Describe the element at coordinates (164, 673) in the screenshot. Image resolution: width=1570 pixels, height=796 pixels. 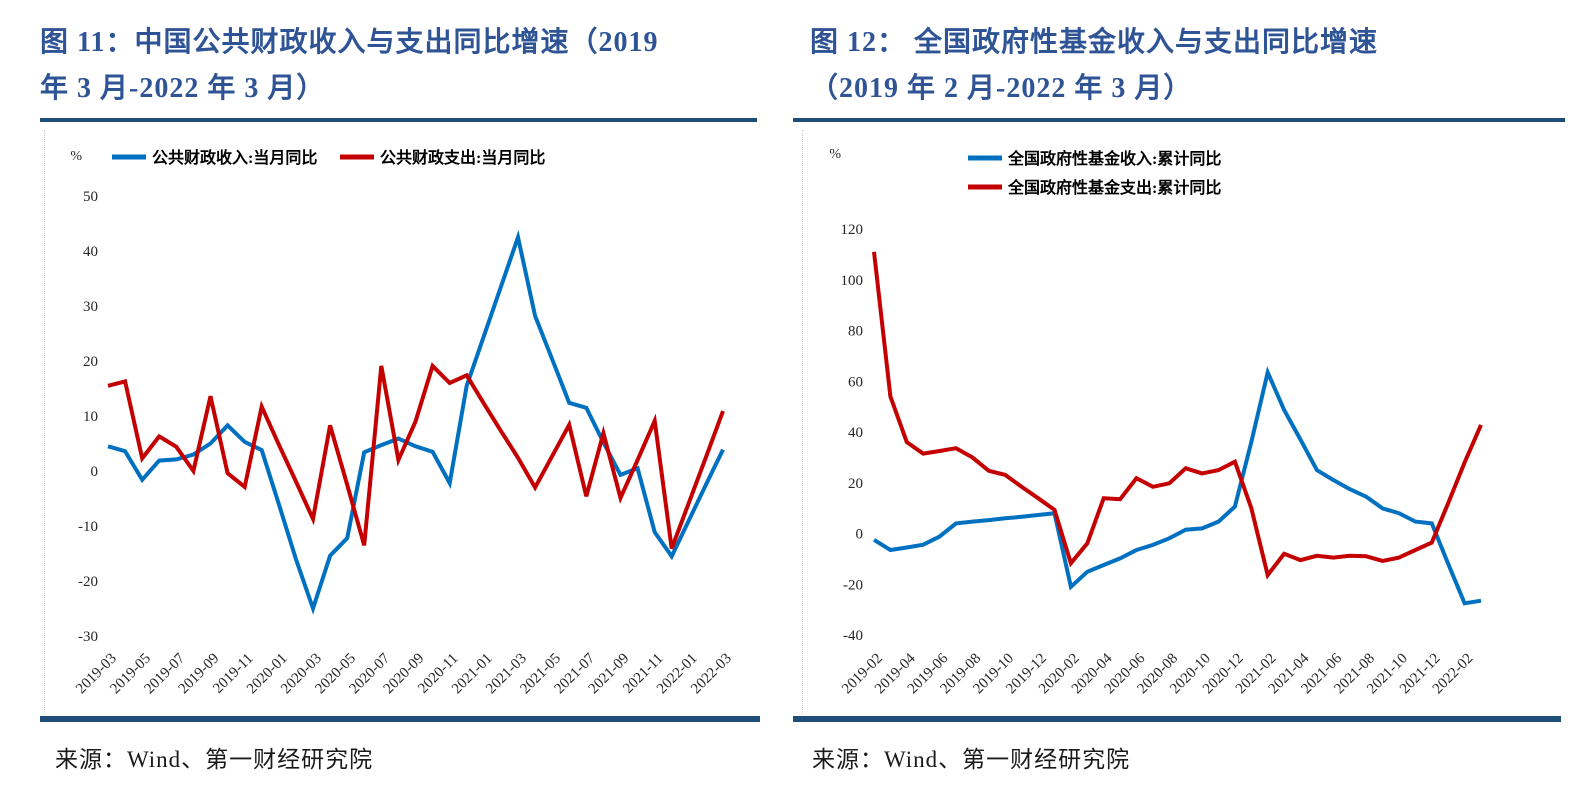
I see `x-tick-label: 2019-07` at that location.